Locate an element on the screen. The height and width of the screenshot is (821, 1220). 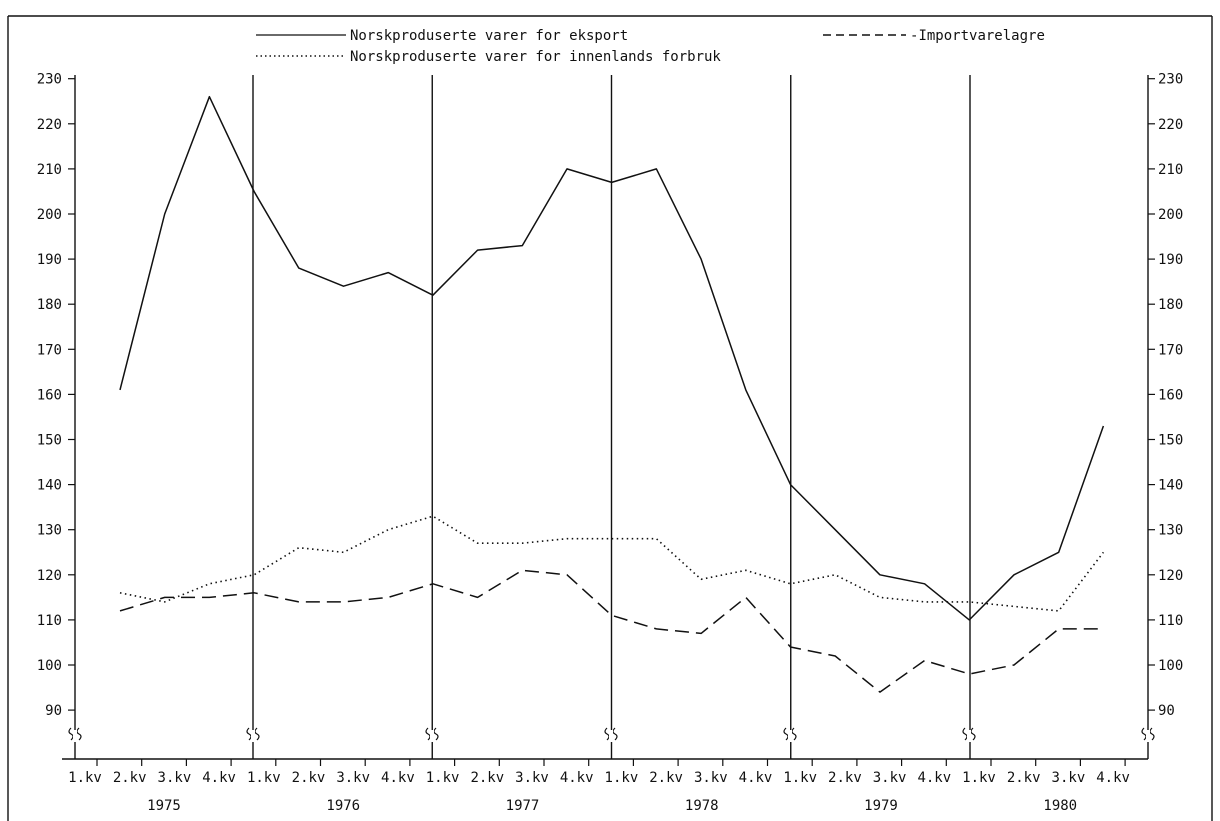
y-tick-label-right: 120 is located at coordinates (1170, 576).